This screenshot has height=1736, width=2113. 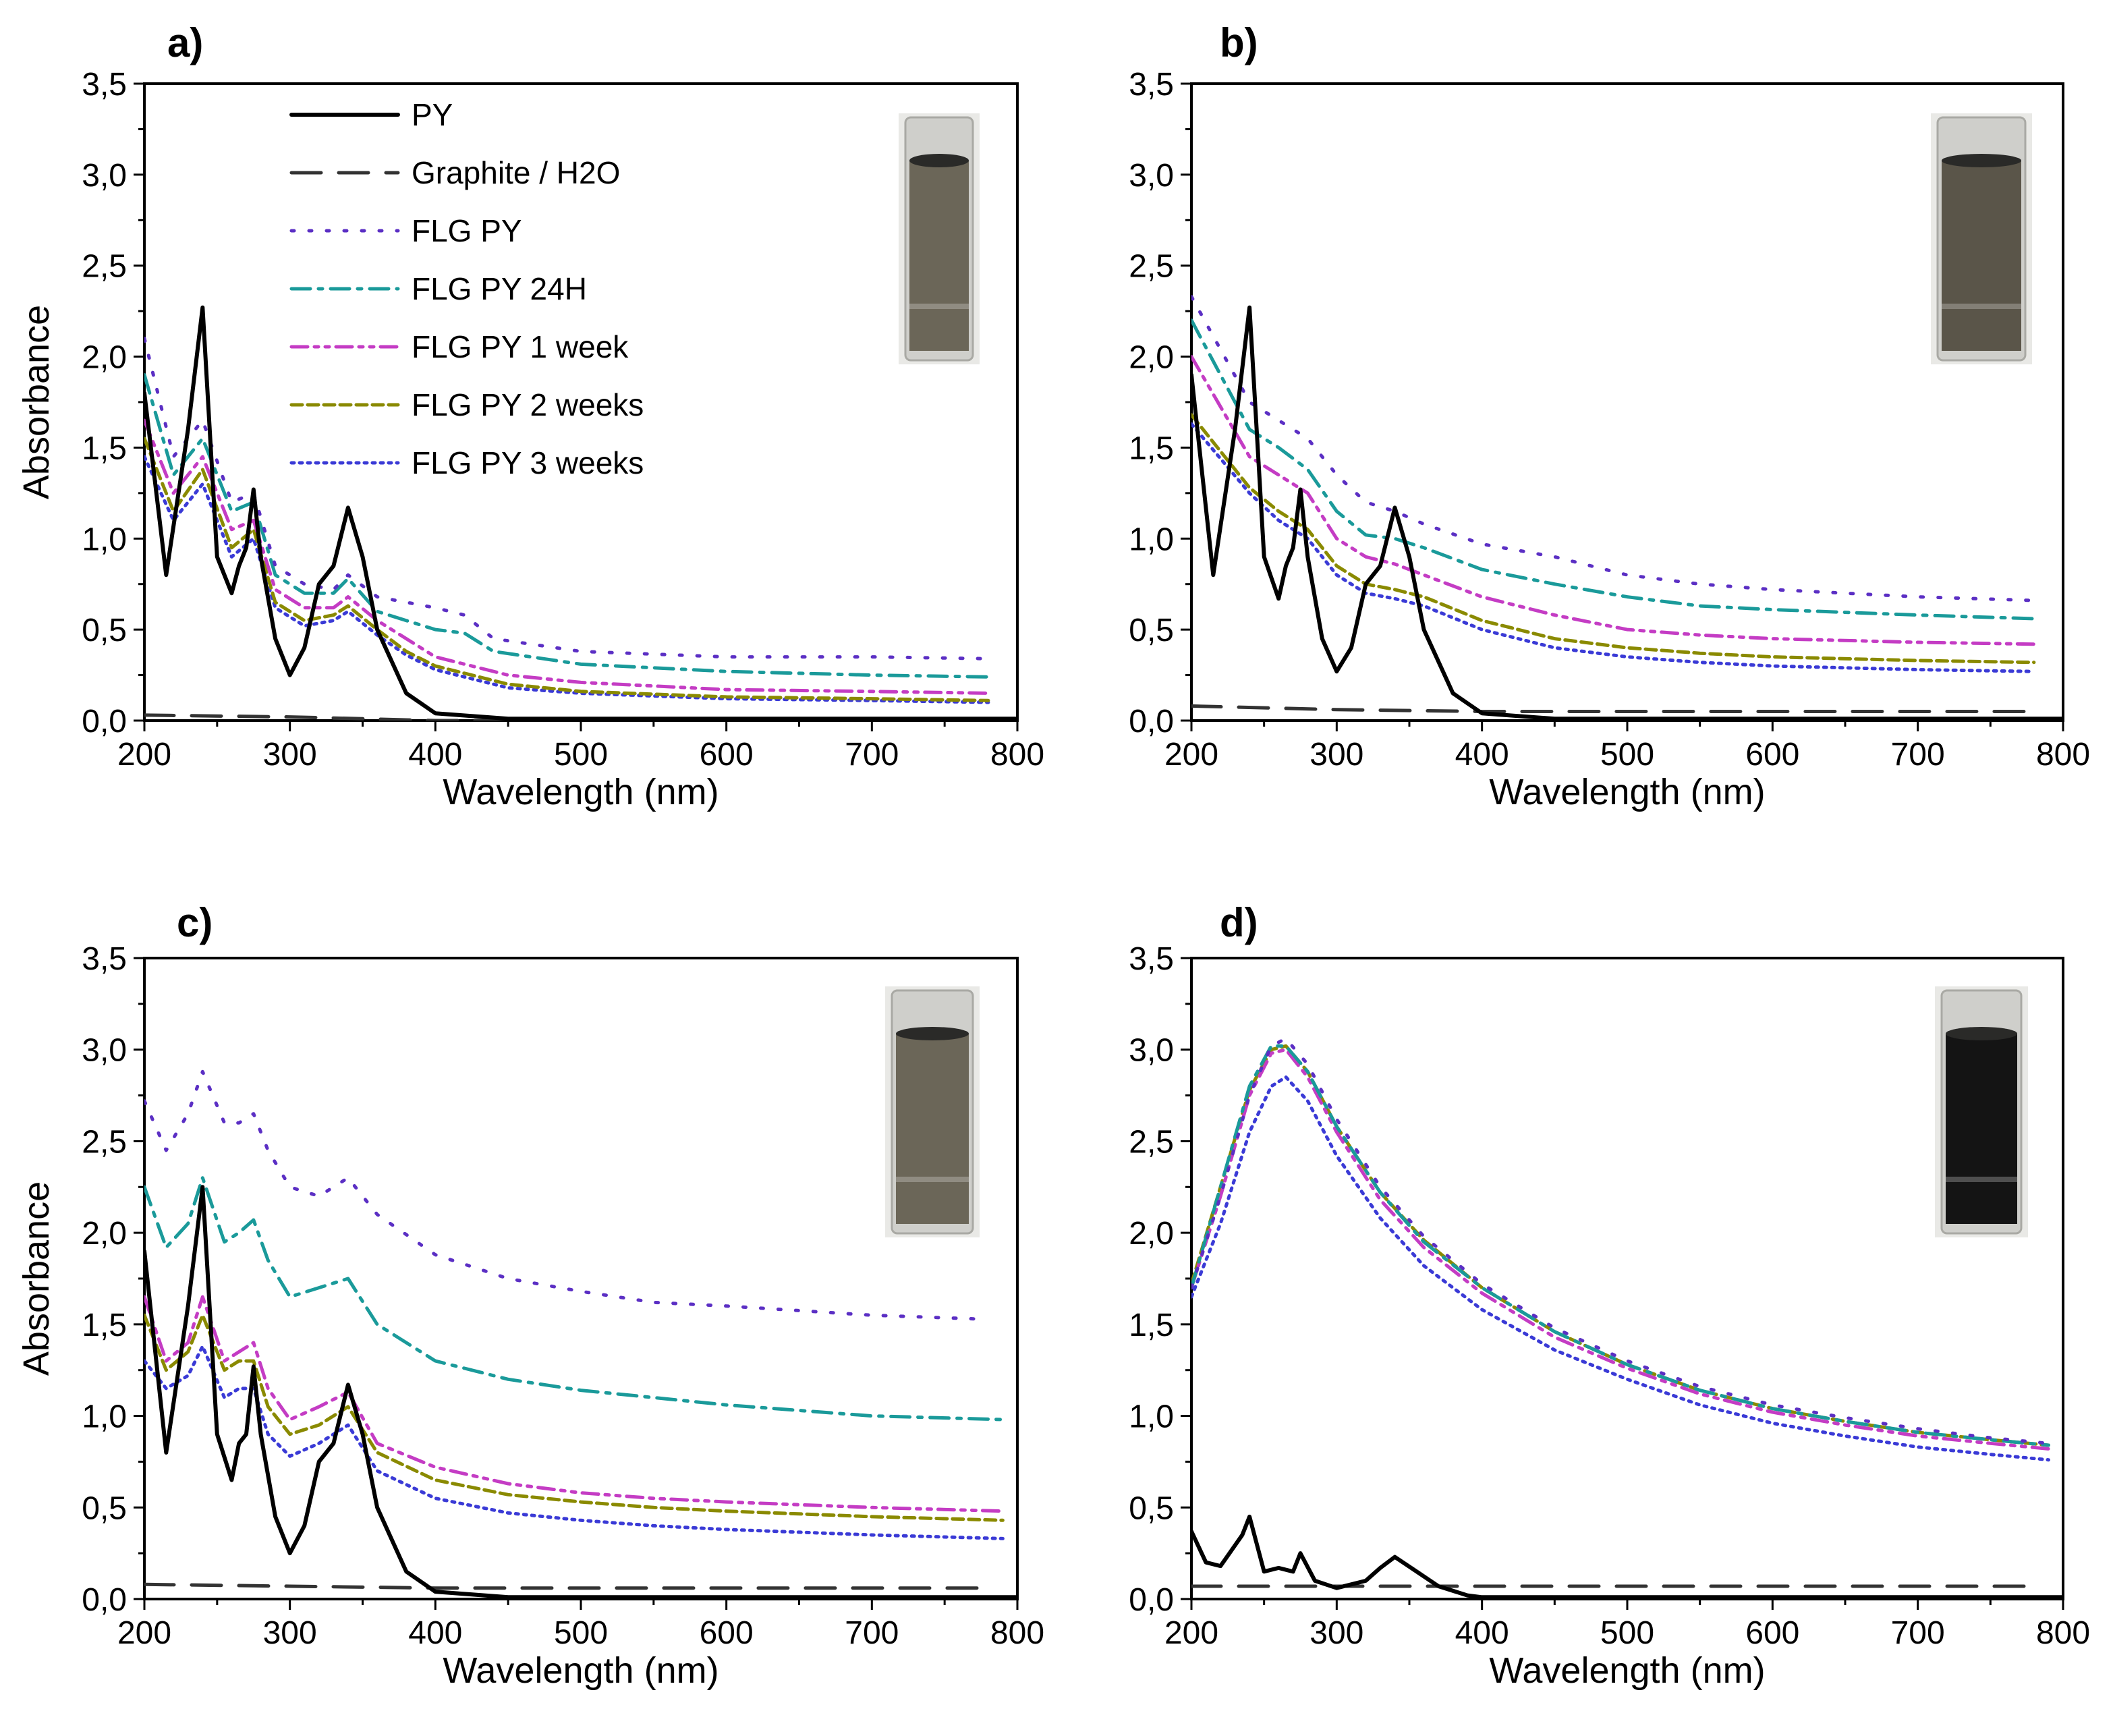 I want to click on legend-label-flg24: FLG PY 24H, so click(x=499, y=288).